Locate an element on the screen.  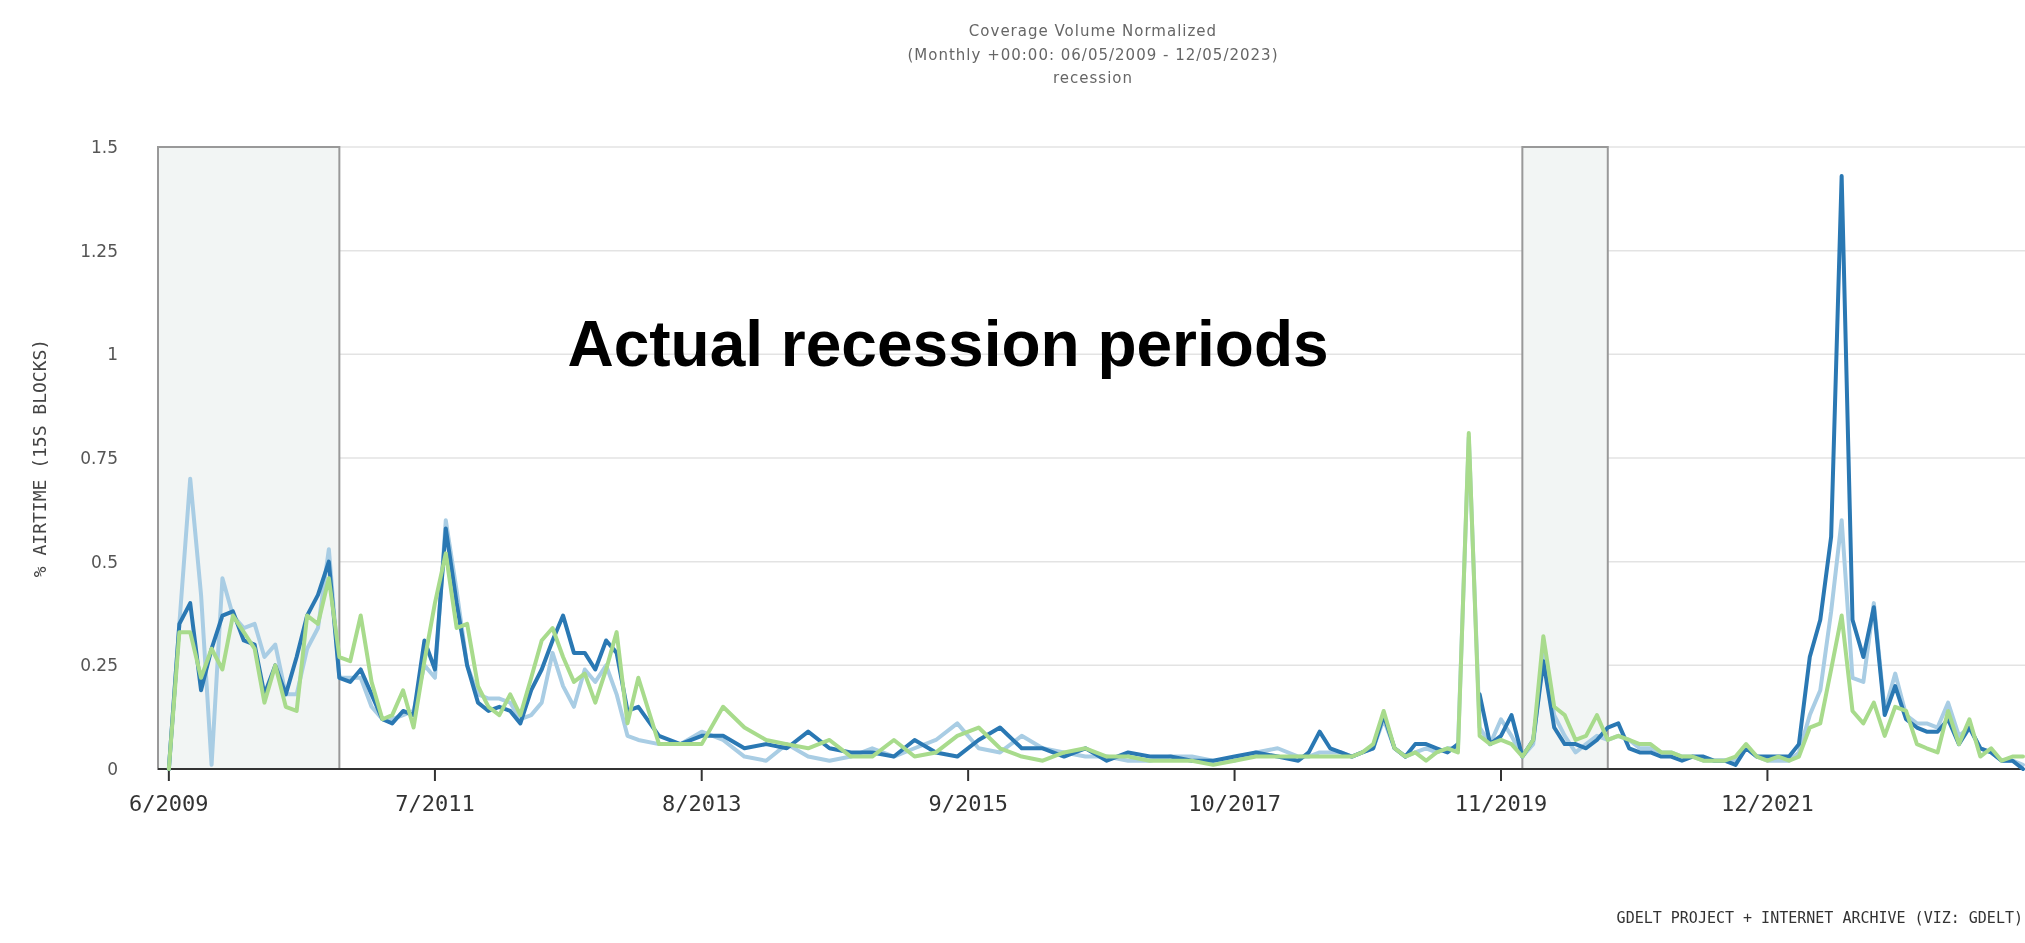
x-tick-label: 6/2009 is located at coordinates (169, 803).